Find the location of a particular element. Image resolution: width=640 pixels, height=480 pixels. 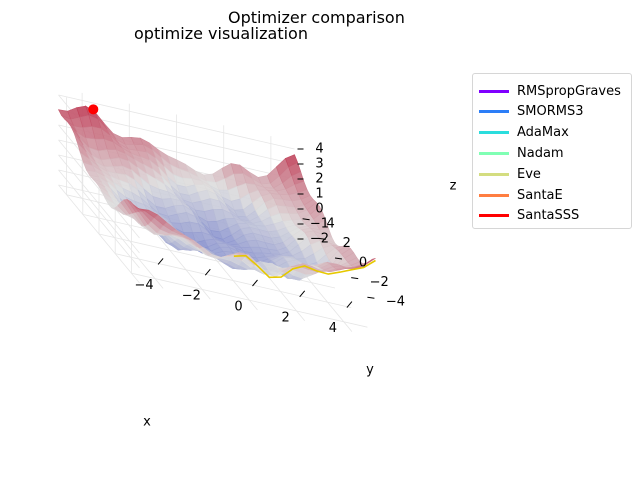

legend-label: SantaSSS is located at coordinates (548, 216).